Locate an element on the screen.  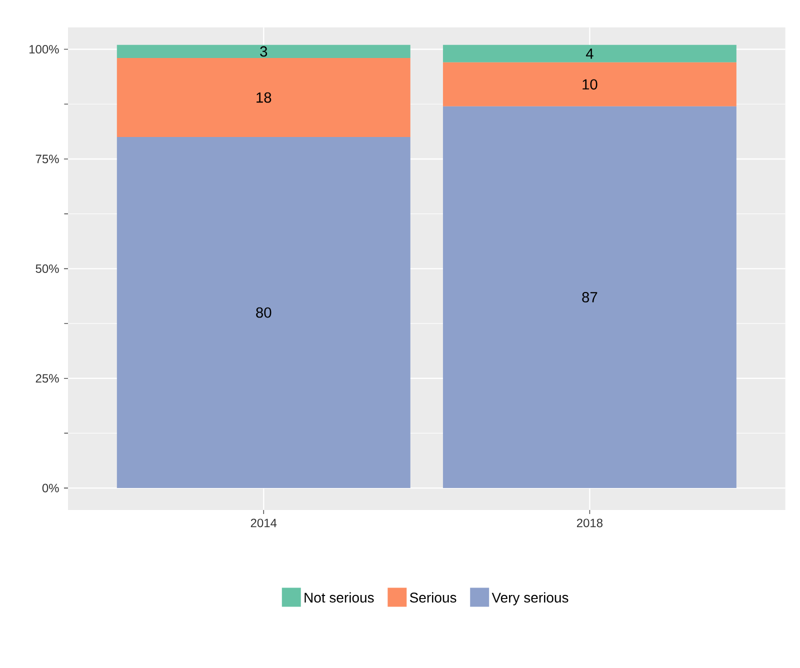
x-tick-label: 2018 is located at coordinates (589, 523).